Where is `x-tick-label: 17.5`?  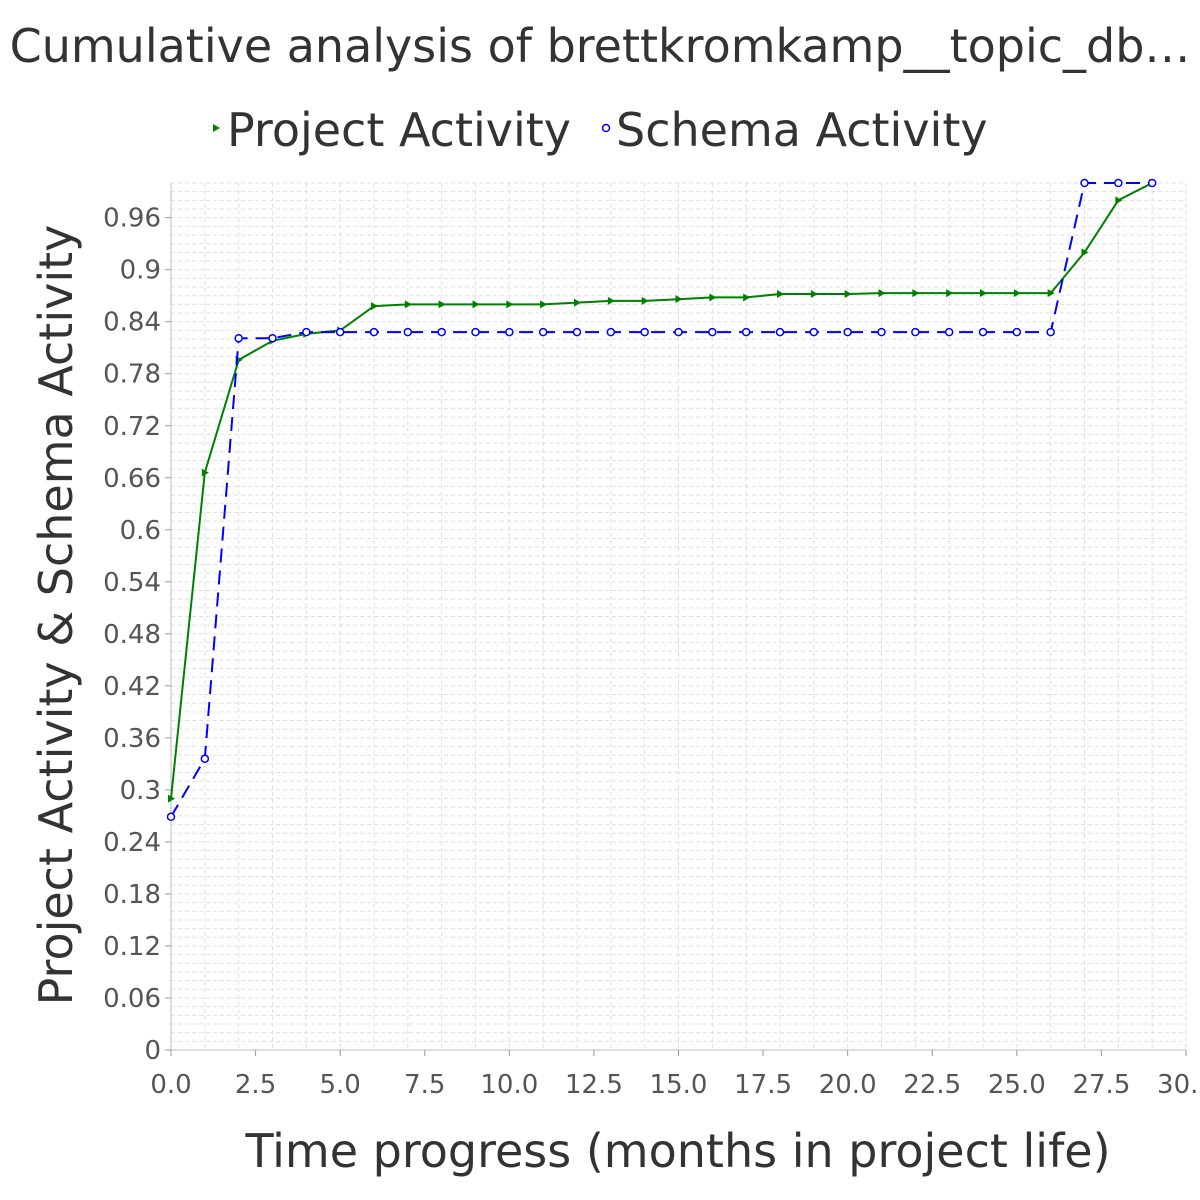 x-tick-label: 17.5 is located at coordinates (763, 1085).